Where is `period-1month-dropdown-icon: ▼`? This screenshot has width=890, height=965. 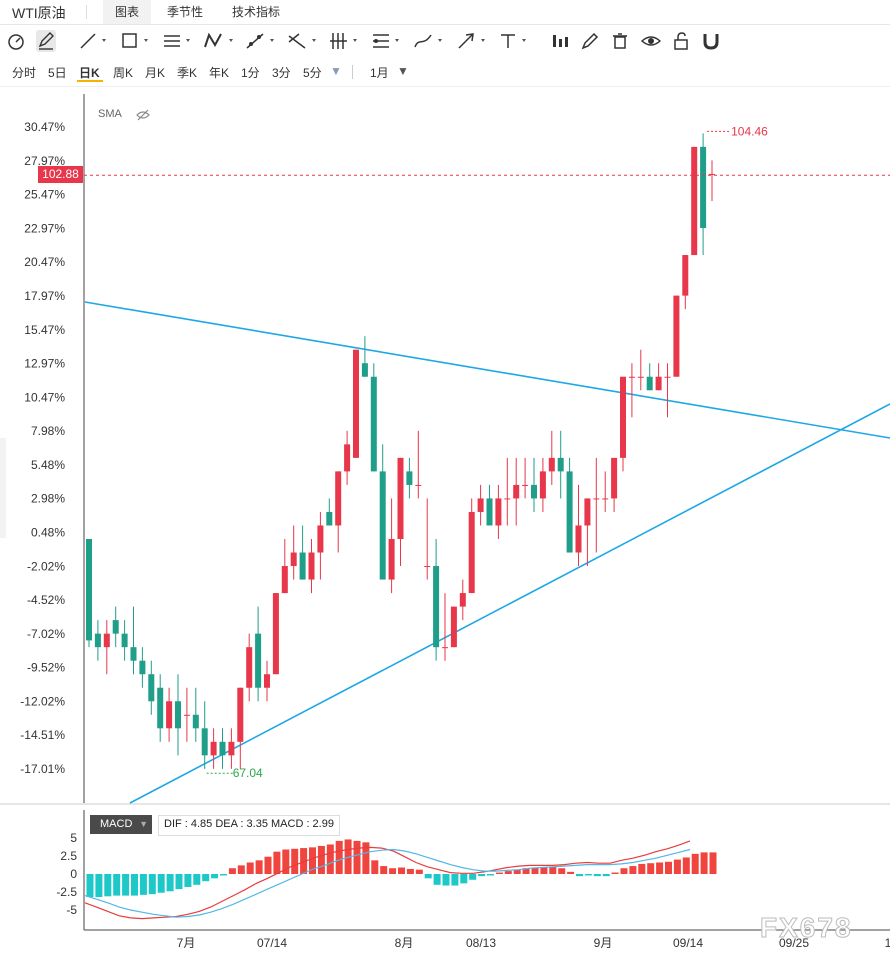 period-1month-dropdown-icon: ▼ is located at coordinates (403, 71).